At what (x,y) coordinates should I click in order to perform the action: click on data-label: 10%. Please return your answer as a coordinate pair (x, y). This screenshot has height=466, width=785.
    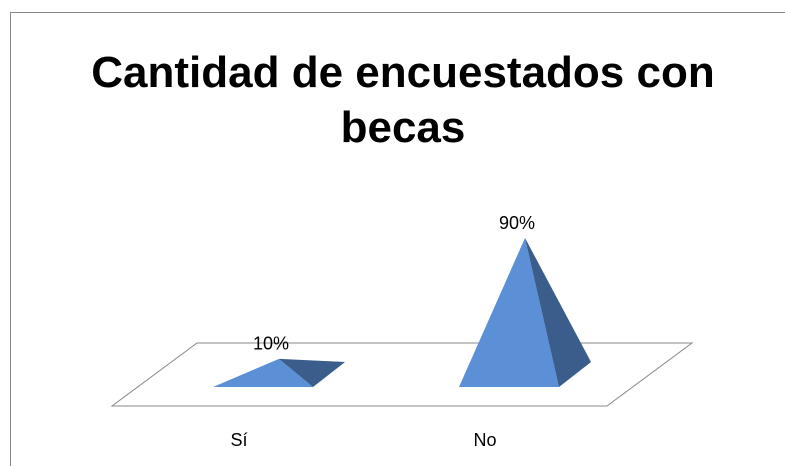
    Looking at the image, I should click on (271, 344).